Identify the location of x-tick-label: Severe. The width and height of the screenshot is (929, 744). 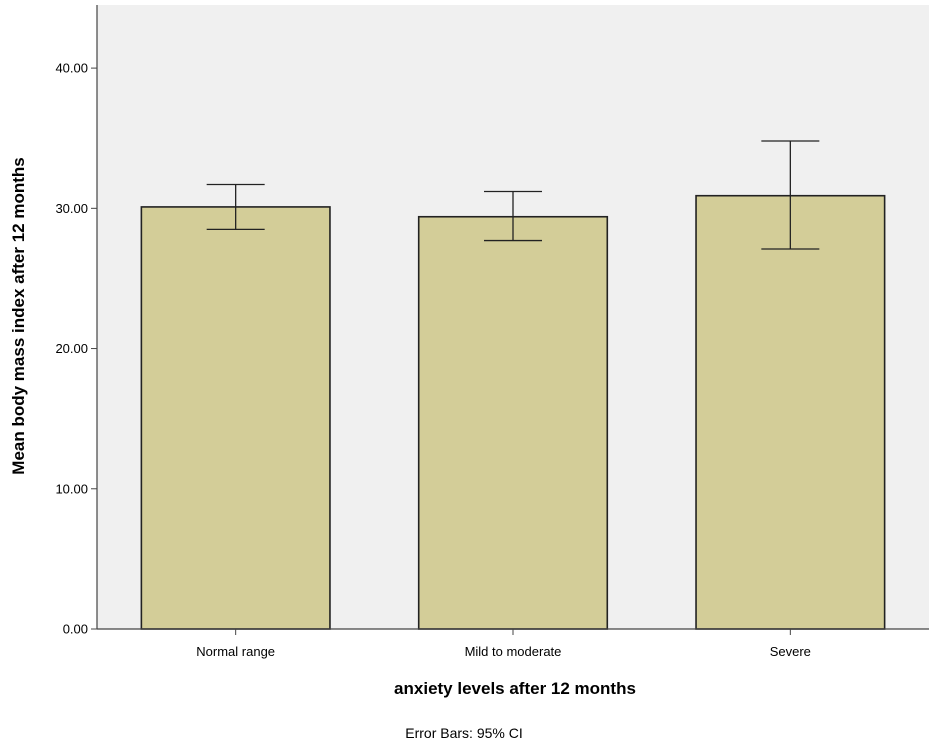
(790, 651).